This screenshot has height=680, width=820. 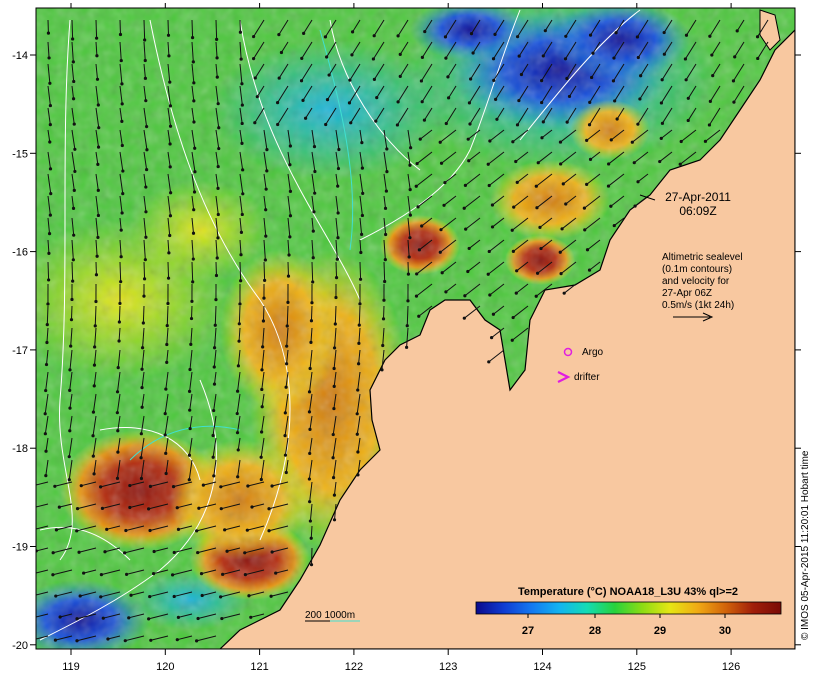 What do you see at coordinates (20, 449) in the screenshot?
I see `lat-tick-label: -18` at bounding box center [20, 449].